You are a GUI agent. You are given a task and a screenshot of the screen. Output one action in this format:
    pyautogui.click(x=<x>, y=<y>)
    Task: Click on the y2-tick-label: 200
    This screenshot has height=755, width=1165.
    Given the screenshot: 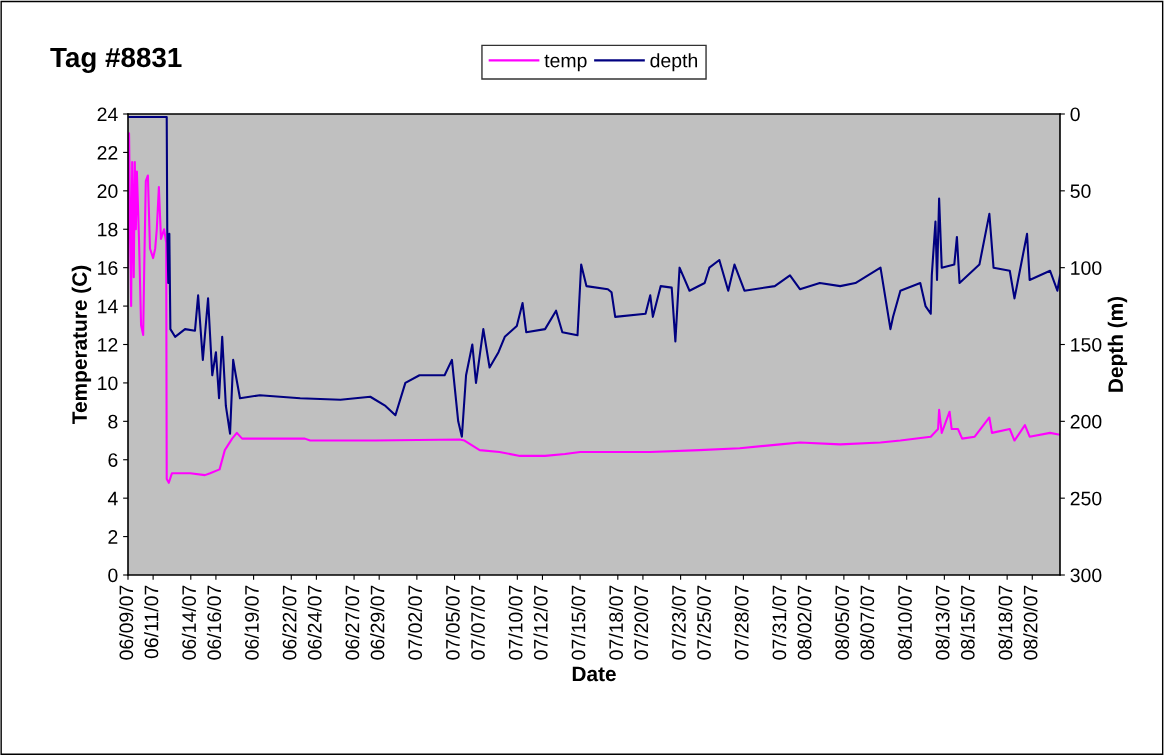 What is the action you would take?
    pyautogui.click(x=1086, y=421)
    